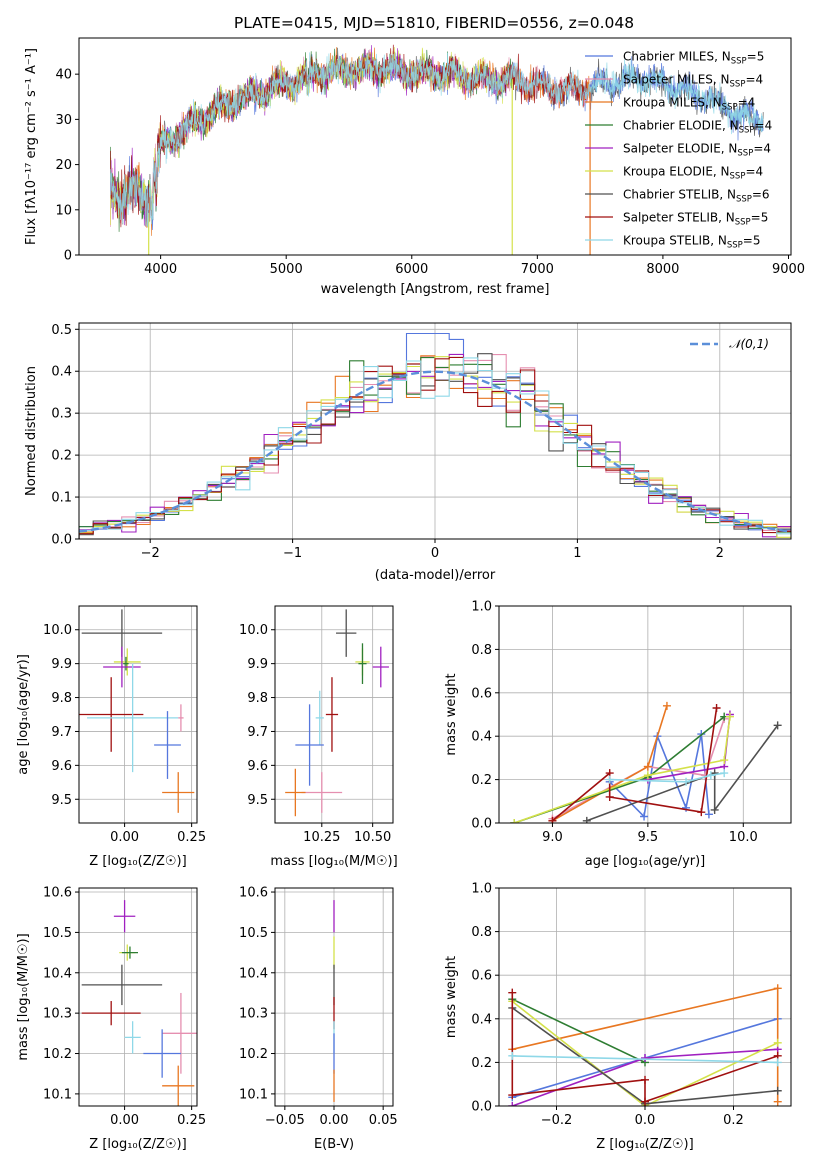 The width and height of the screenshot is (819, 1174). I want to click on y-axis-label: Flux [fλ10⁻¹⁷ erg cm⁻² s⁻¹ A⁻¹], so click(31, 146).